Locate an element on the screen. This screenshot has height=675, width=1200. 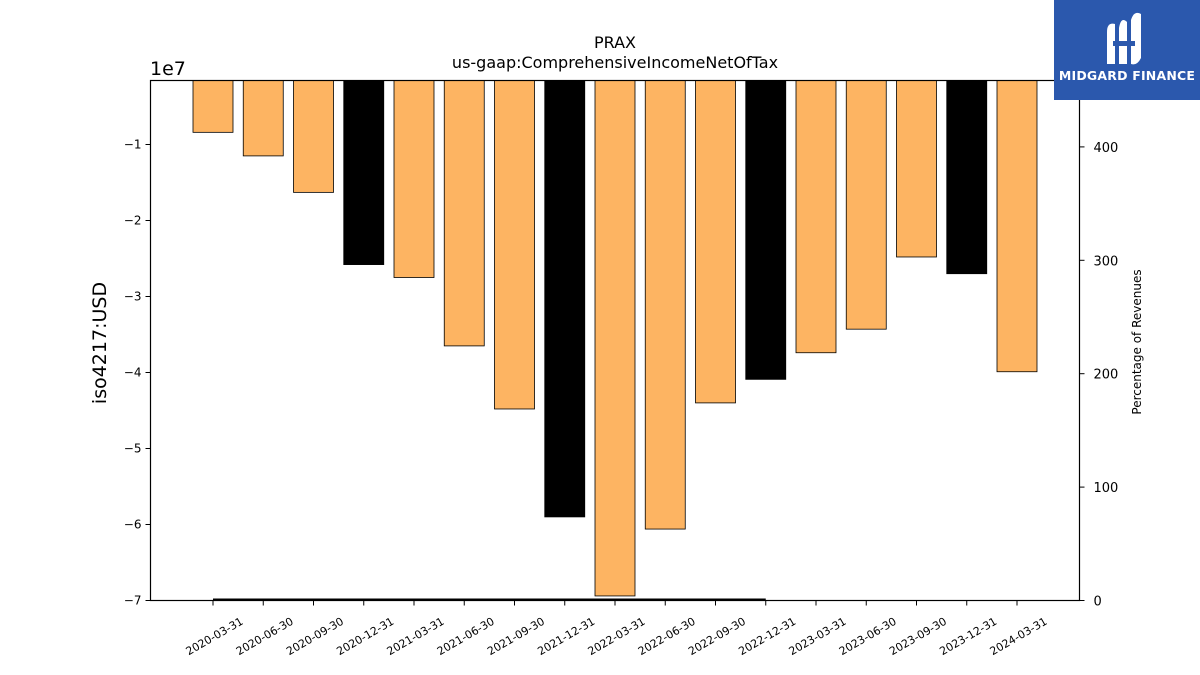
y-tick-label: −5 is located at coordinates (133, 449).